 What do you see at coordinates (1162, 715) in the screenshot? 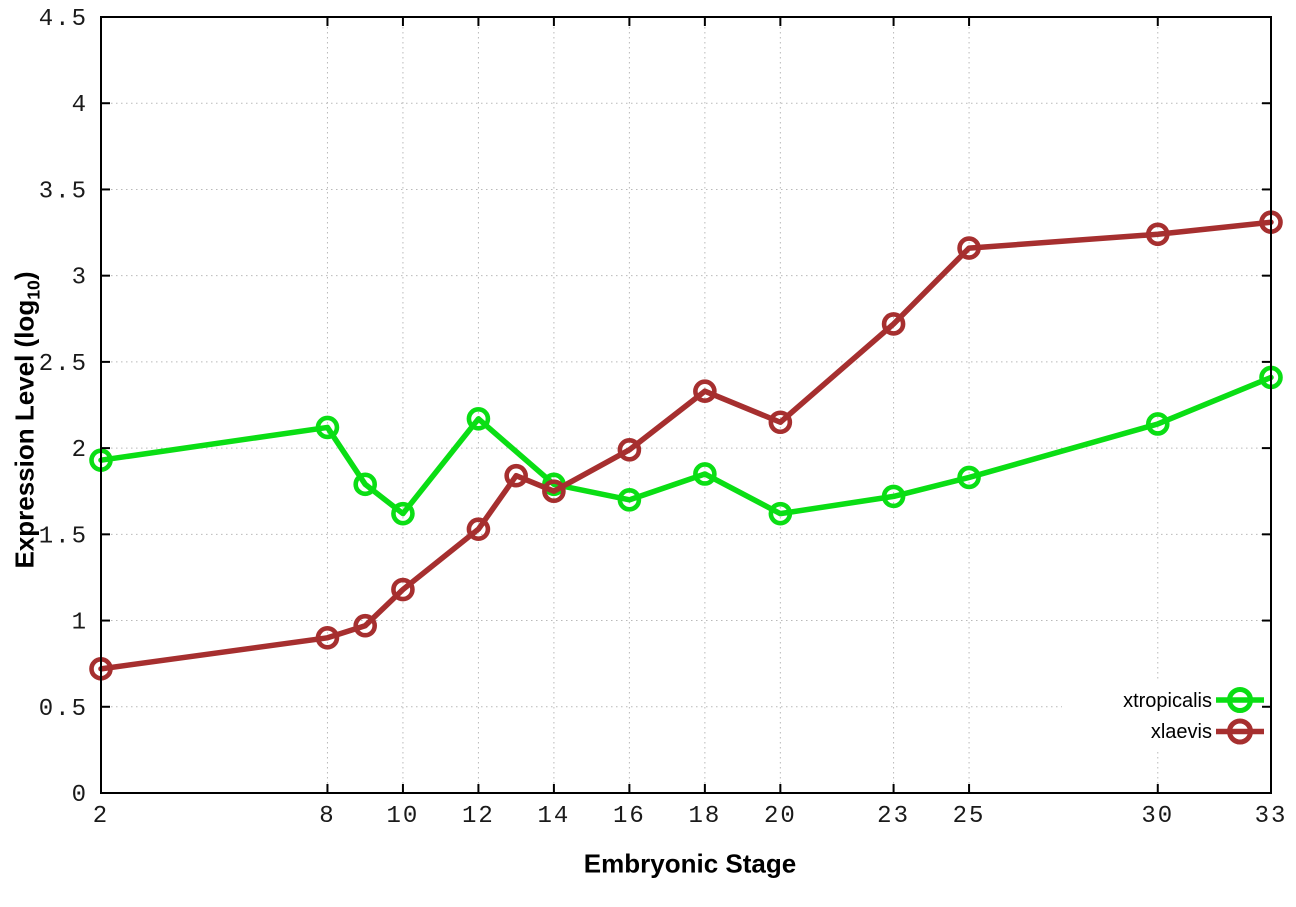
I see `legend-box` at bounding box center [1162, 715].